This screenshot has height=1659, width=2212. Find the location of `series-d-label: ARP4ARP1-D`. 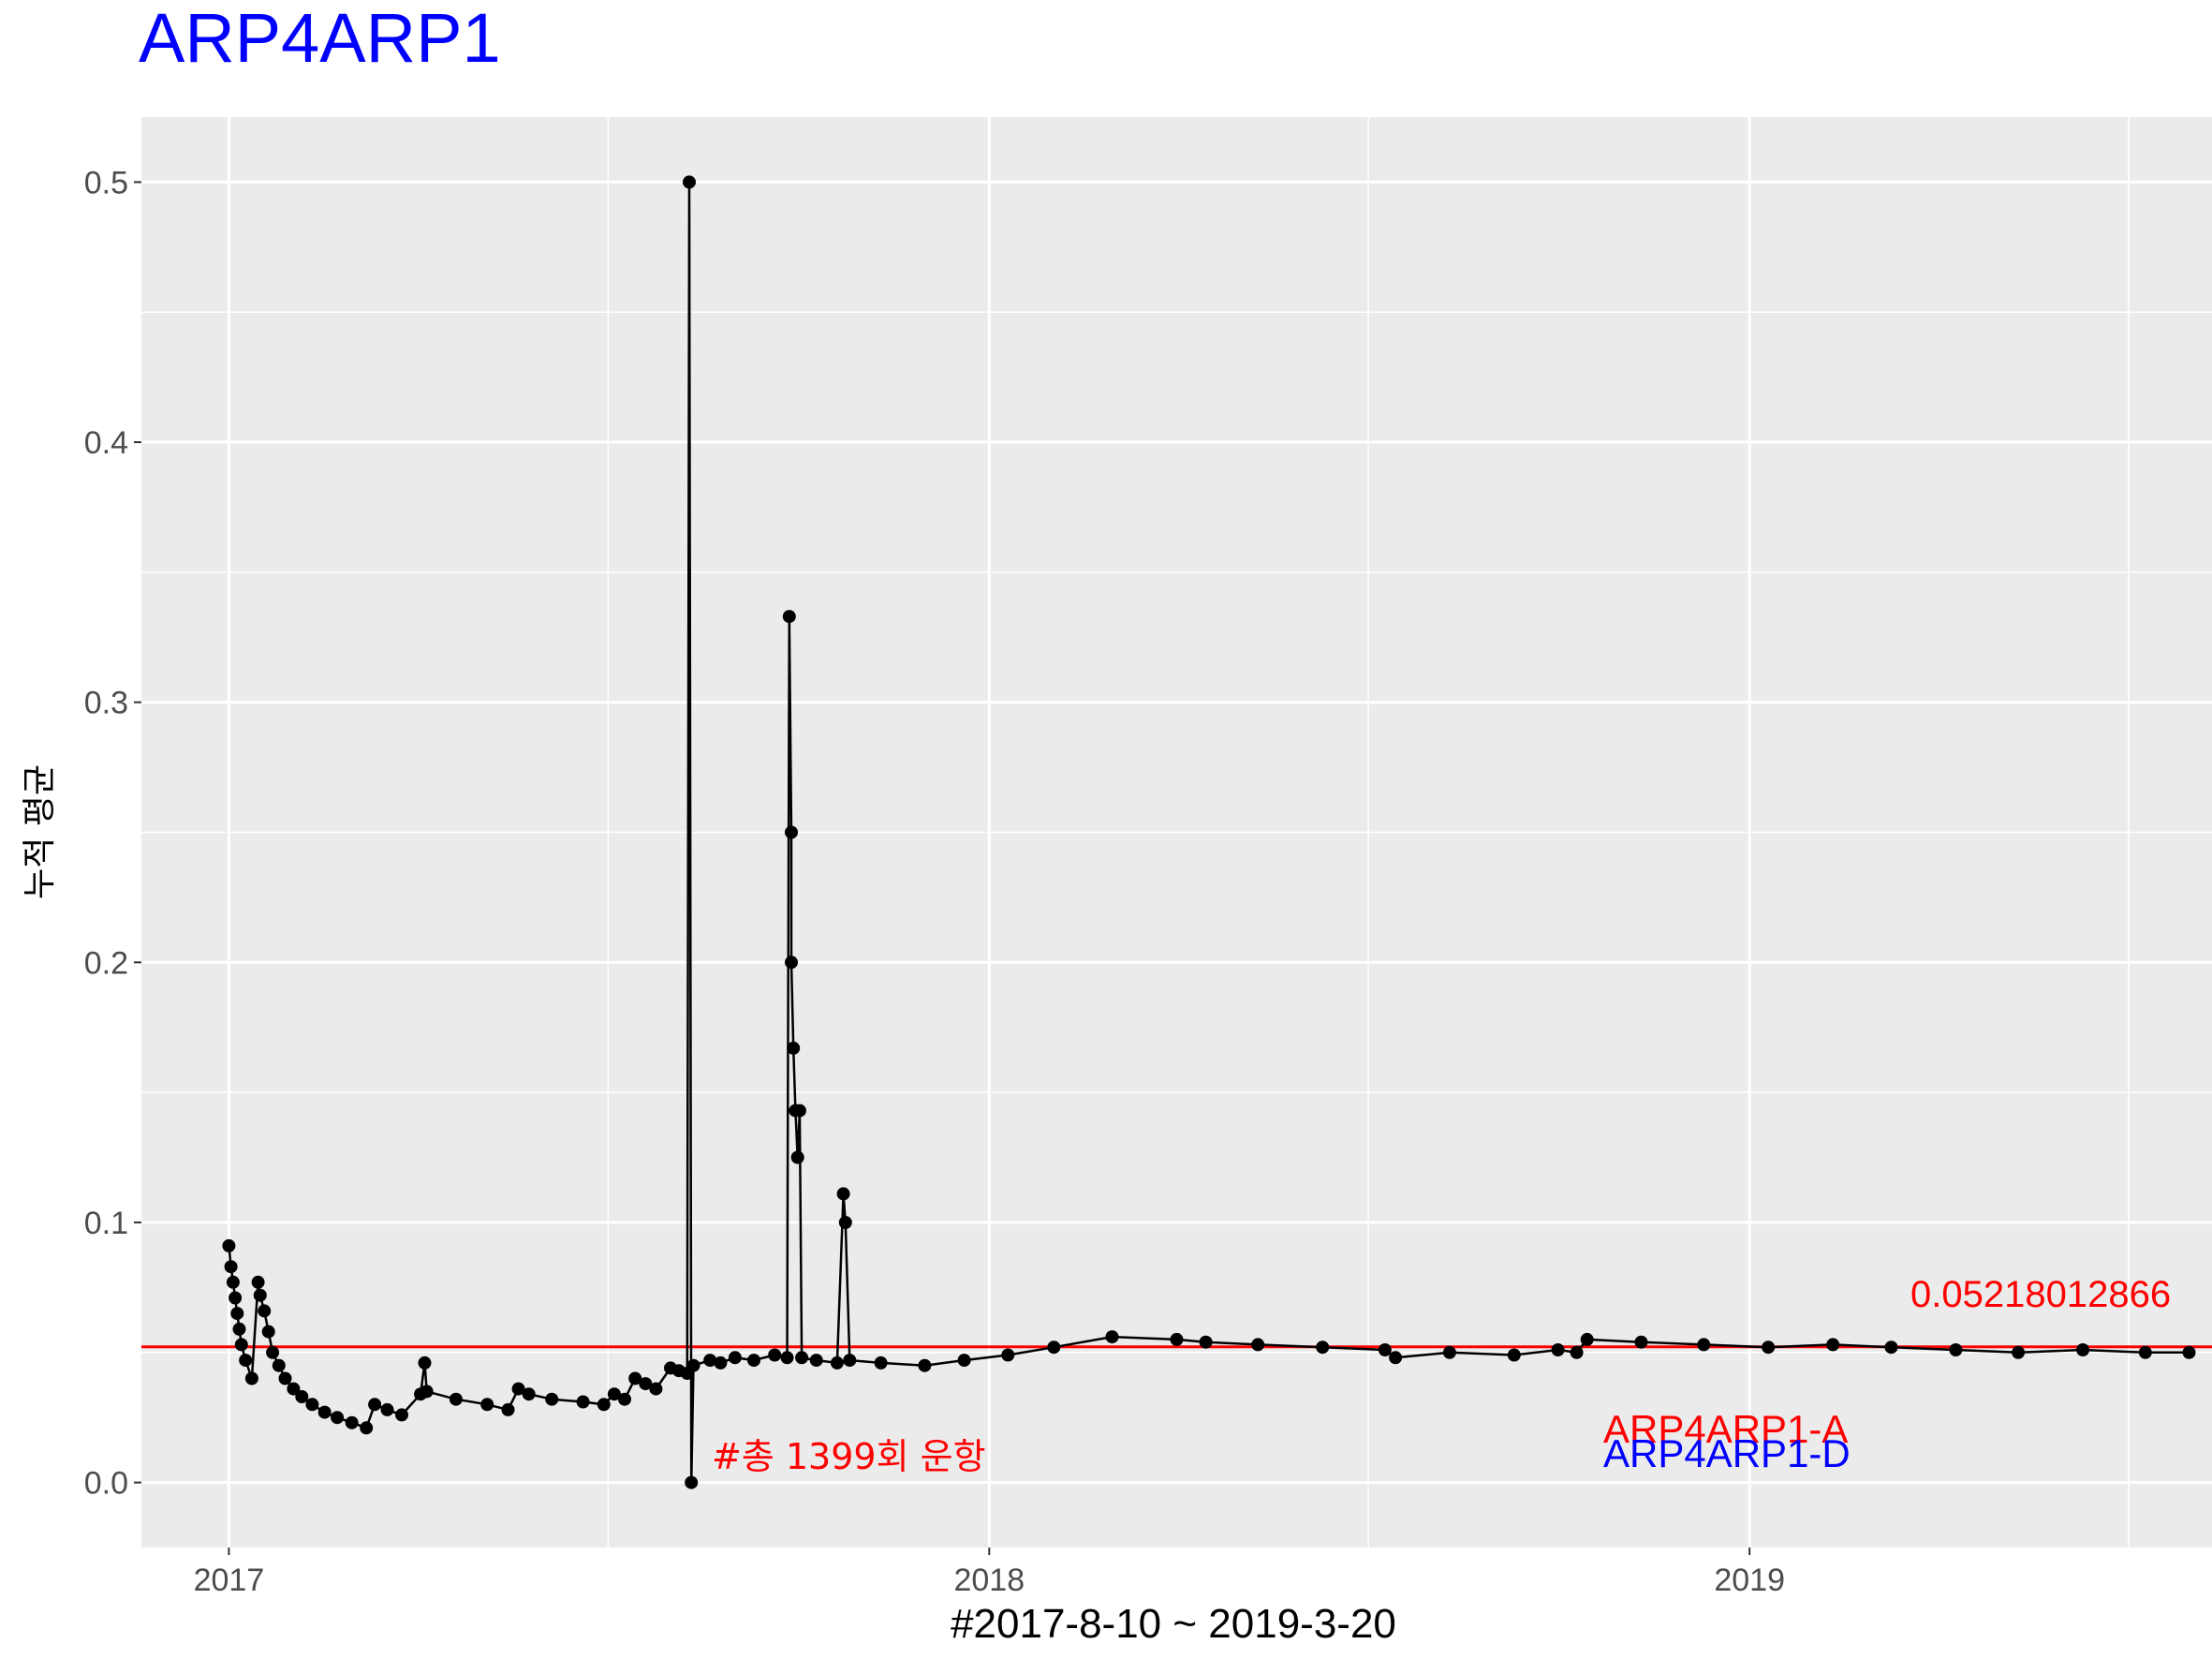

series-d-label: ARP4ARP1-D is located at coordinates (1727, 1453).